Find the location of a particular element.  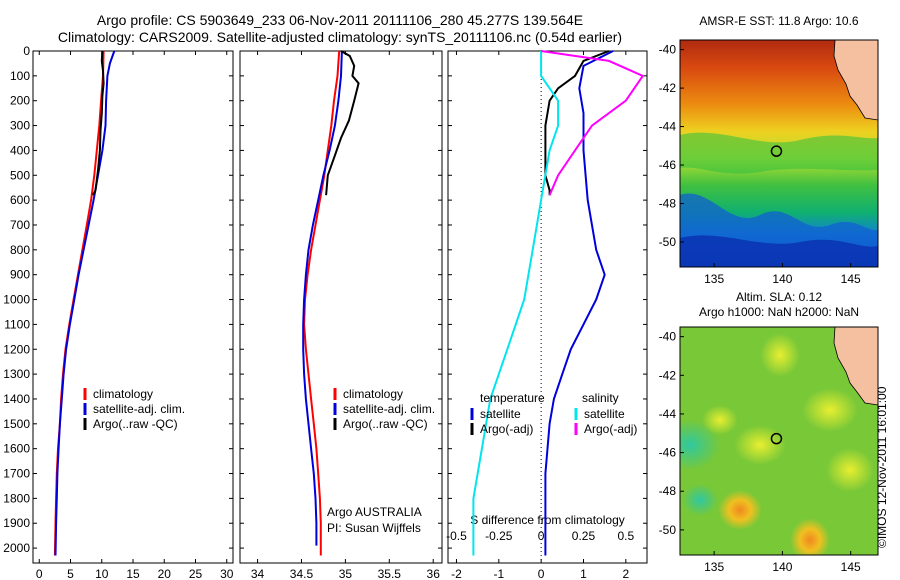

y-tick-label: 600 is located at coordinates (20, 200).